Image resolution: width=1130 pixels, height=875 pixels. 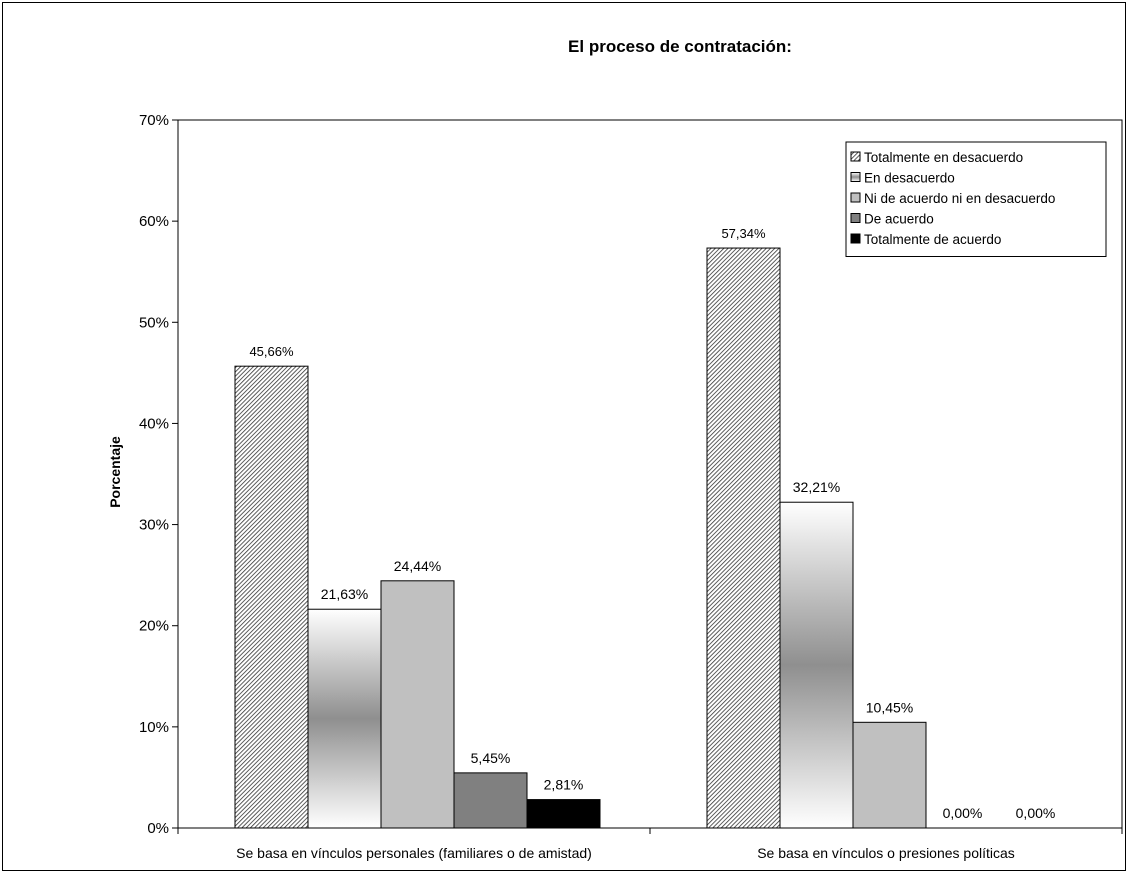 What do you see at coordinates (932, 239) in the screenshot?
I see `legend-entry: Totalmente de acuerdo` at bounding box center [932, 239].